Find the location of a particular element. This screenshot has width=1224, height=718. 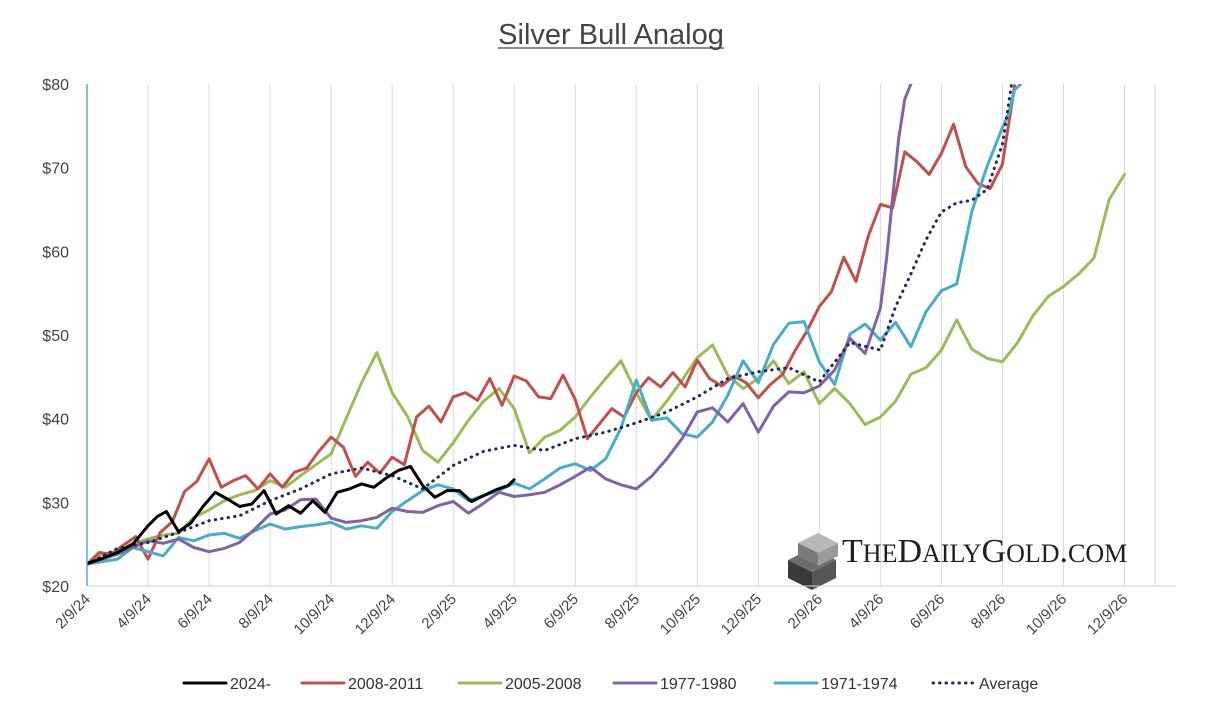

y-tick-label: $40 is located at coordinates (55, 420).